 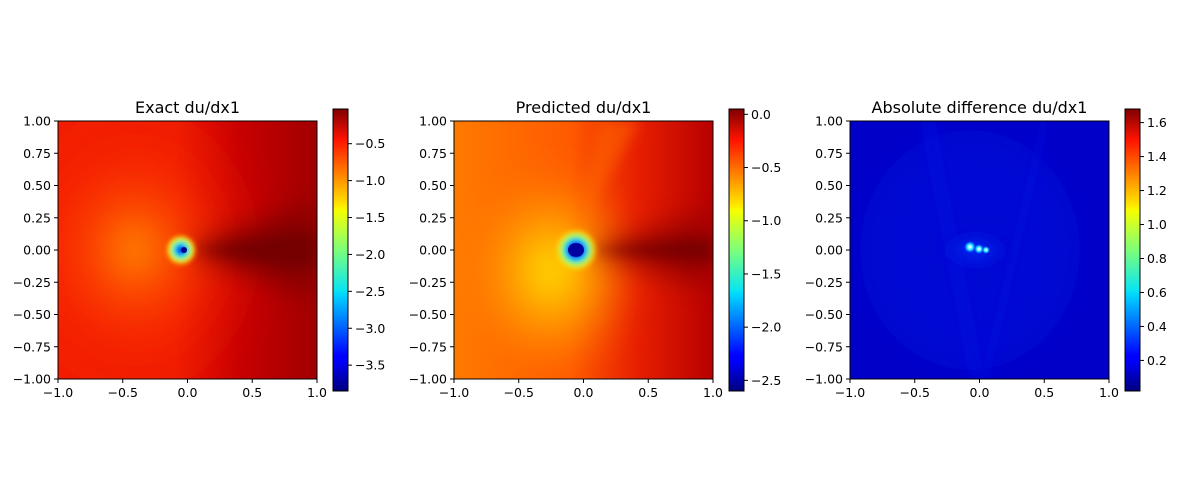 What do you see at coordinates (980, 107) in the screenshot?
I see `panel-title: Absolute difference du/dx1` at bounding box center [980, 107].